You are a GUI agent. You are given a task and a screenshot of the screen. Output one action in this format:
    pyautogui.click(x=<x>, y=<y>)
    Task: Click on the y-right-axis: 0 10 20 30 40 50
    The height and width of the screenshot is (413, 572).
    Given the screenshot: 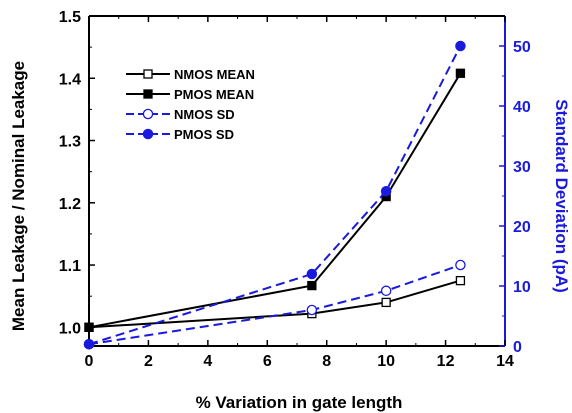 What is the action you would take?
    pyautogui.click(x=515, y=197)
    